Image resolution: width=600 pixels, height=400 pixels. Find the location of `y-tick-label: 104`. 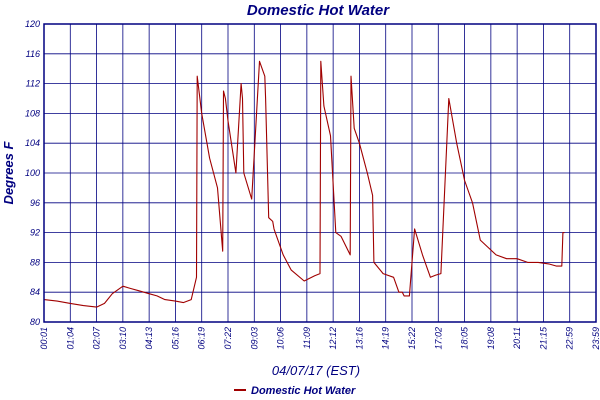

y-tick-label: 104 is located at coordinates (32, 143).